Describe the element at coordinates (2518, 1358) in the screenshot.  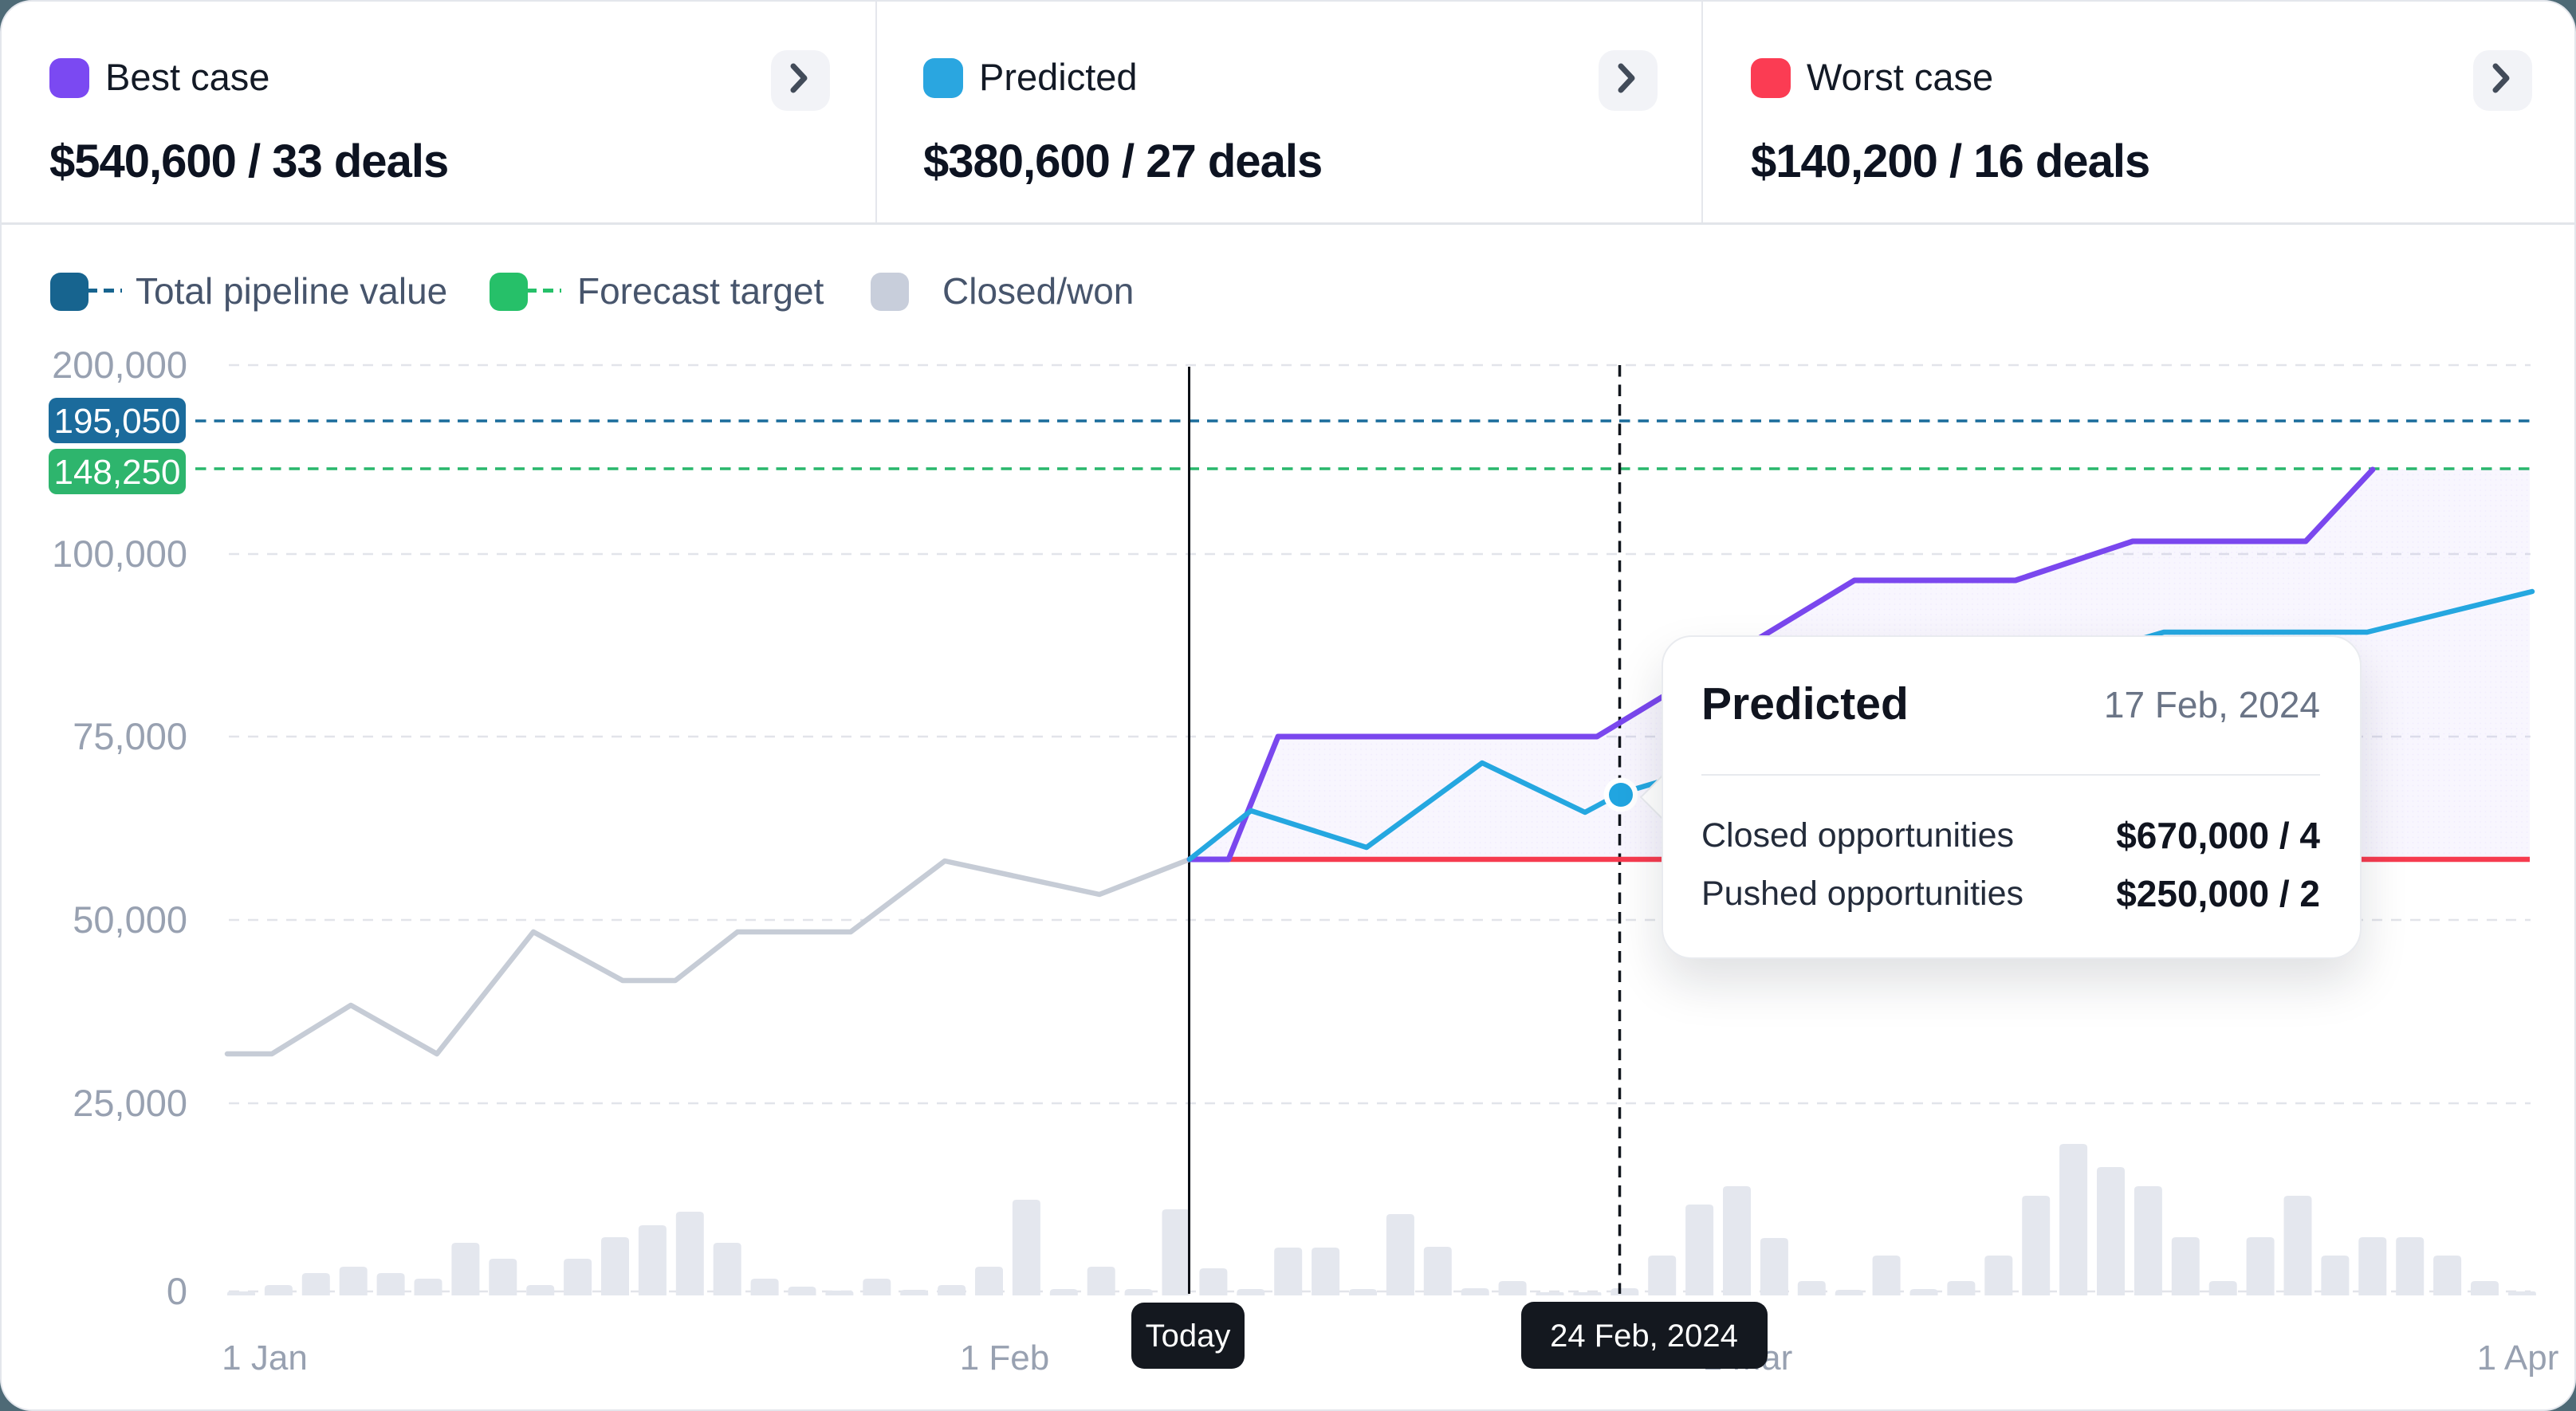
I see `svg-text: 1 Apr` at that location.